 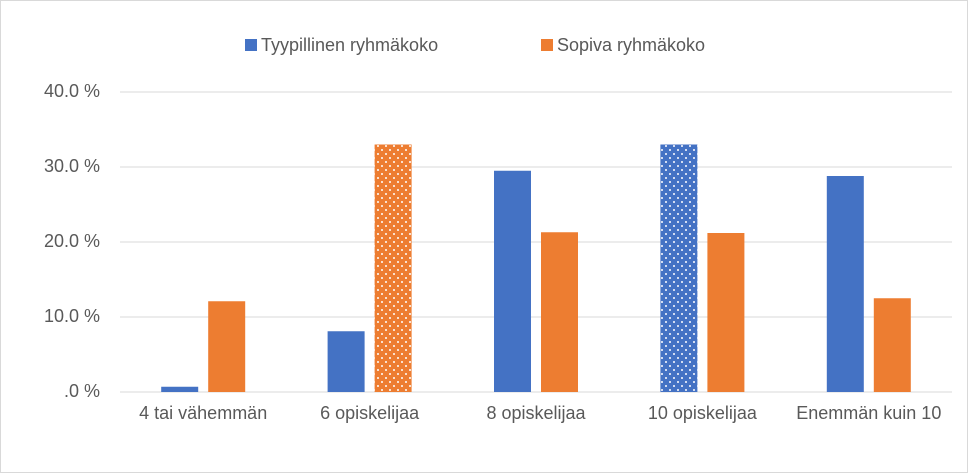 What do you see at coordinates (82, 391) in the screenshot?
I see `y-tick-label: .0 %` at bounding box center [82, 391].